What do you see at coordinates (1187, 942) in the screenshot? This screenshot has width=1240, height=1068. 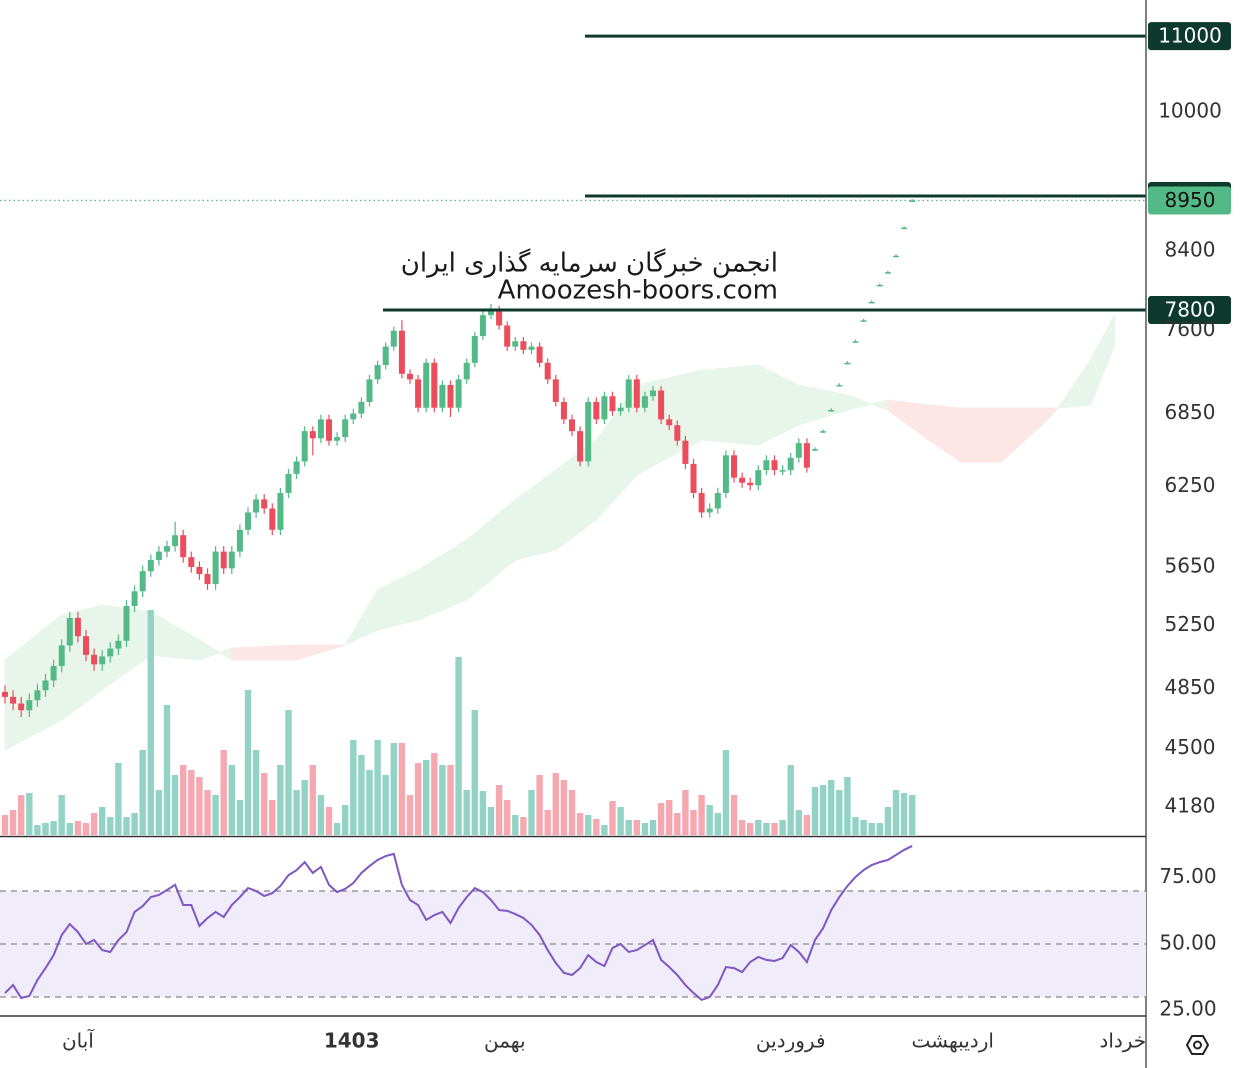 I see `rsi-tick-label: 50.00` at bounding box center [1187, 942].